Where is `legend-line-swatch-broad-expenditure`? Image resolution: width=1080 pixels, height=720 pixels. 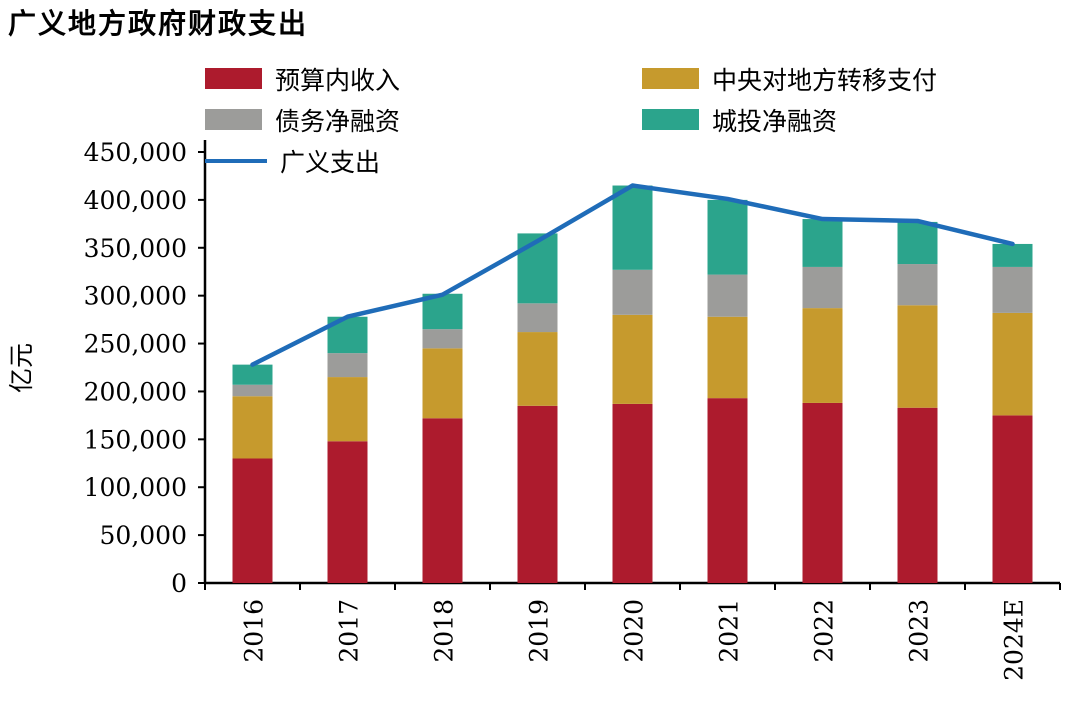 legend-line-swatch-broad-expenditure is located at coordinates (236, 160).